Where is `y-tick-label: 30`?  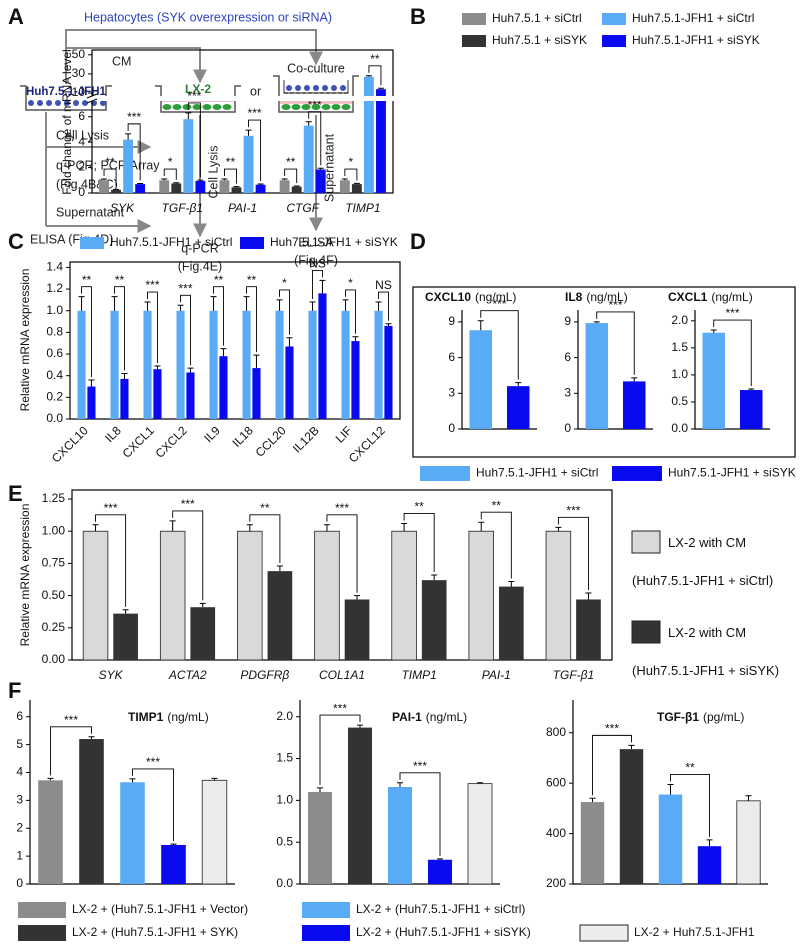
y-tick-label: 30 is located at coordinates (79, 73).